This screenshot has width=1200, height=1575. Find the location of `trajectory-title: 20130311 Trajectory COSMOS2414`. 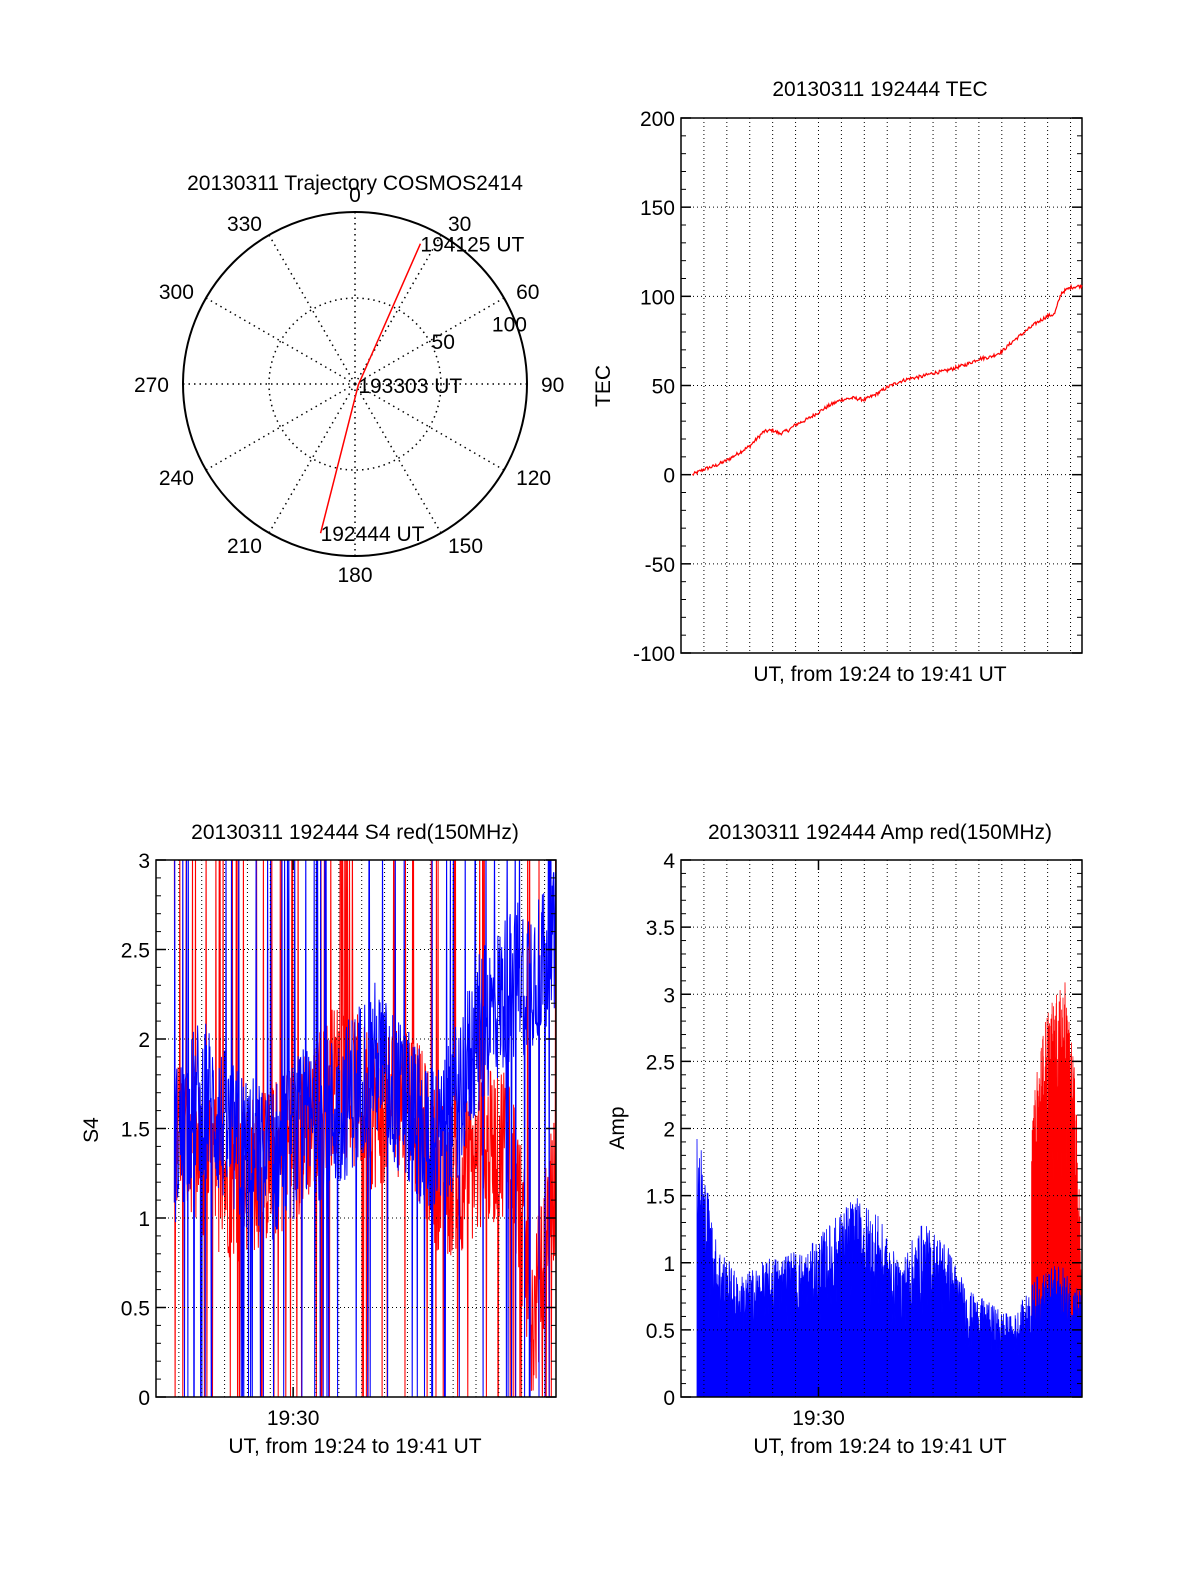

trajectory-title: 20130311 Trajectory COSMOS2414 is located at coordinates (355, 183).